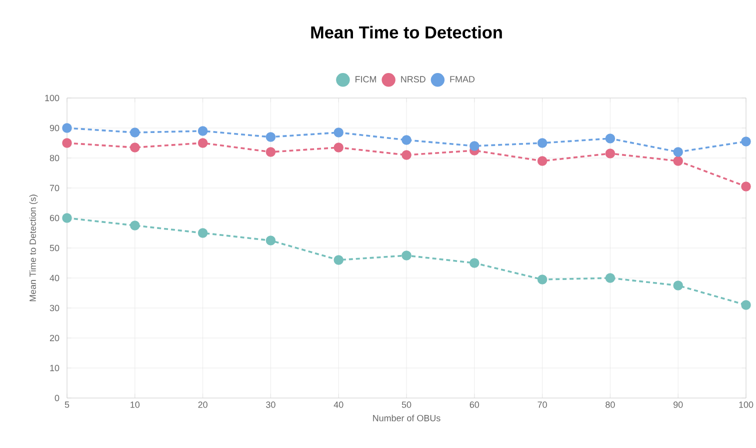 Image resolution: width=756 pixels, height=448 pixels. I want to click on x-tick-label: 50, so click(407, 405).